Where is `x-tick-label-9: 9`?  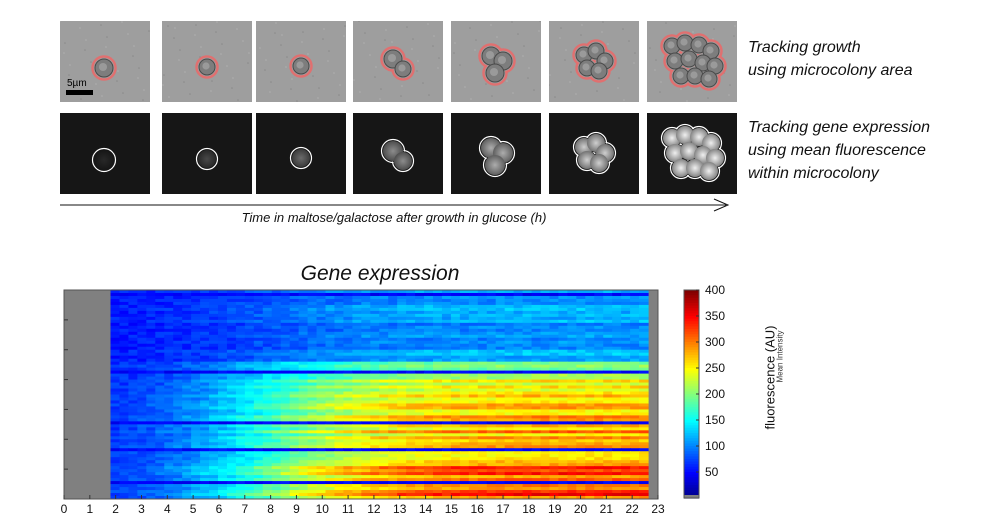 x-tick-label-9: 9 is located at coordinates (296, 509).